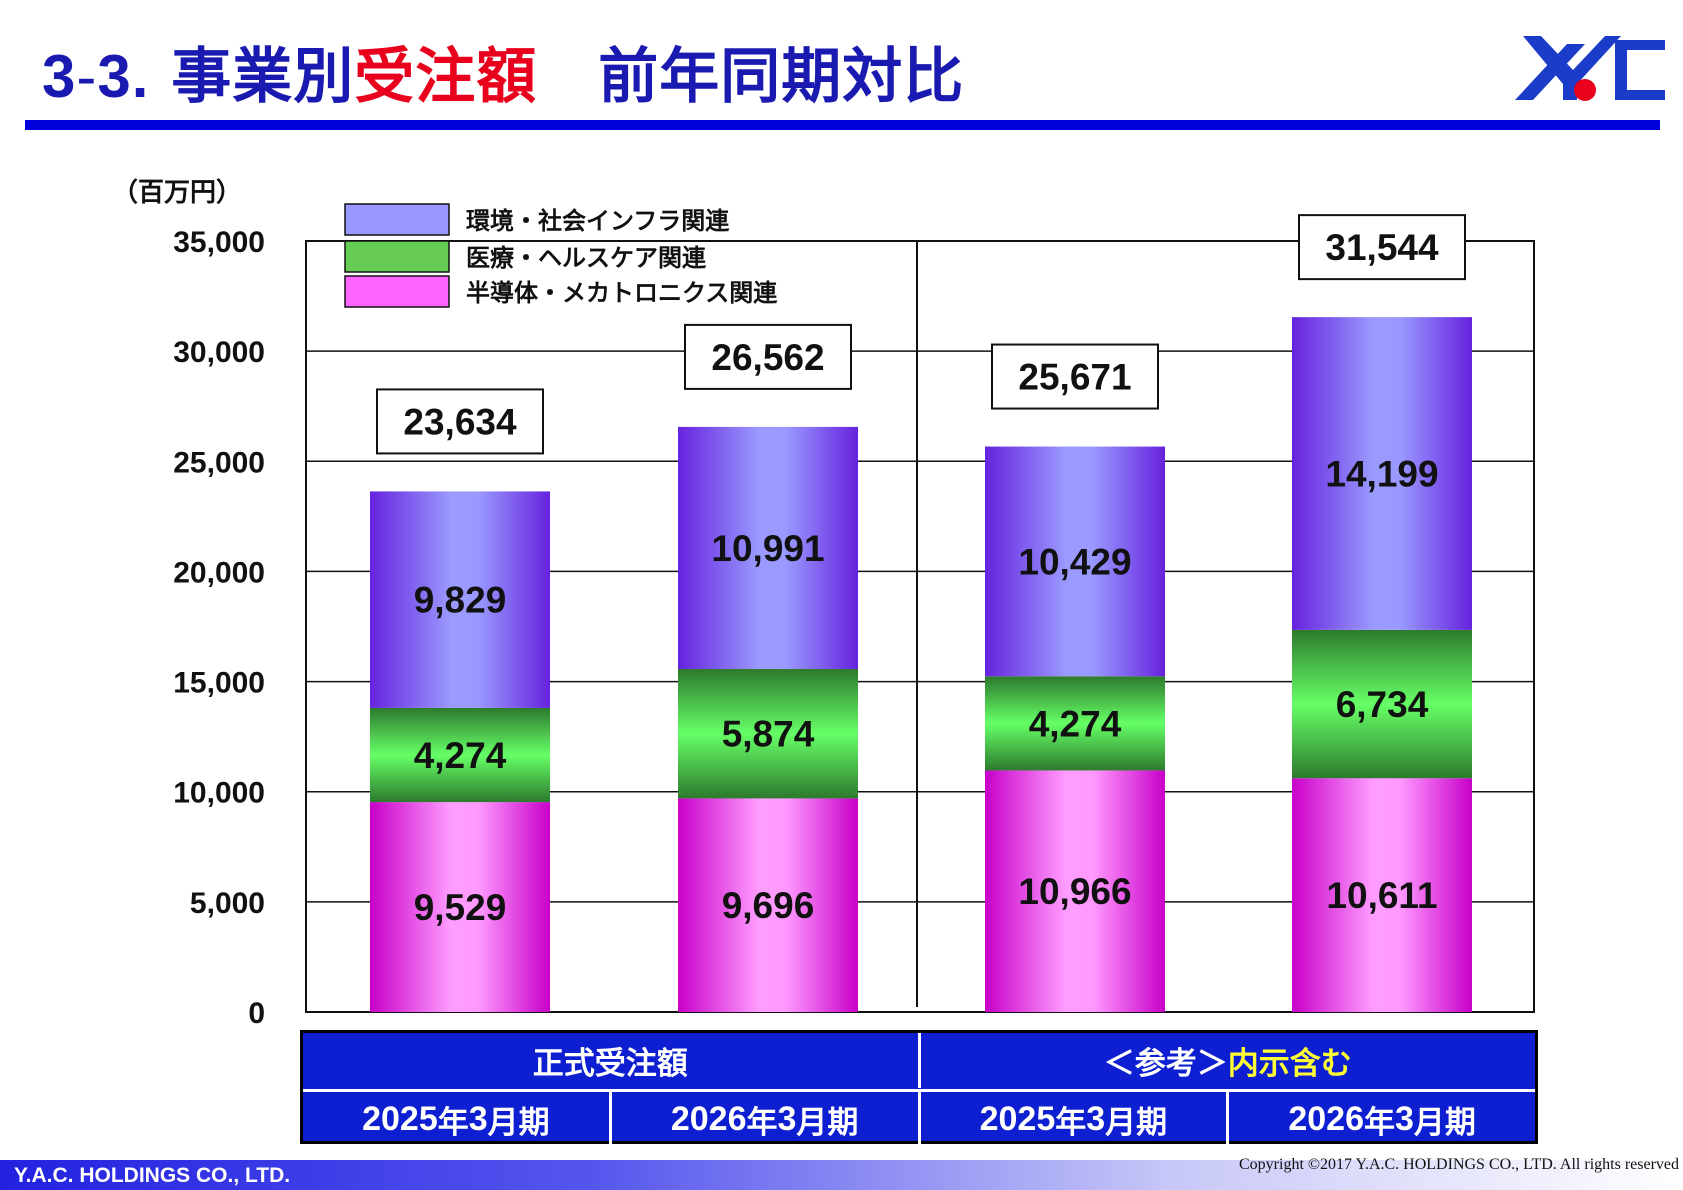 Image resolution: width=1683 pixels, height=1190 pixels. Describe the element at coordinates (219, 462) in the screenshot. I see `y-tick-label: 25,000` at that location.